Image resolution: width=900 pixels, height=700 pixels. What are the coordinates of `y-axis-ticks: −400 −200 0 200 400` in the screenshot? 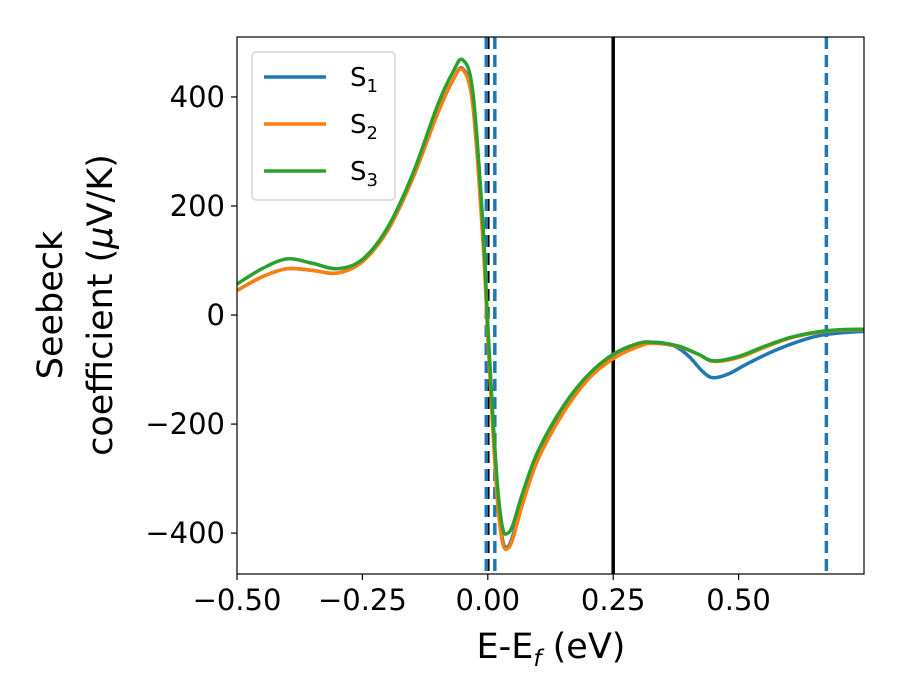 It's located at (191, 315).